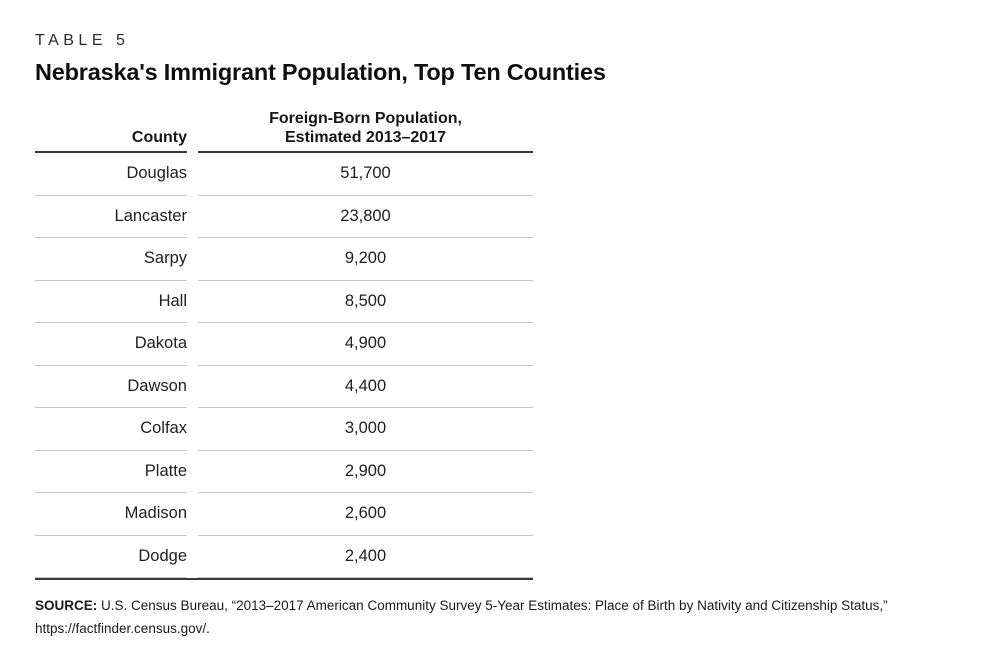 This screenshot has width=1000, height=657. I want to click on table-row: Douglas 51,700, so click(284, 174).